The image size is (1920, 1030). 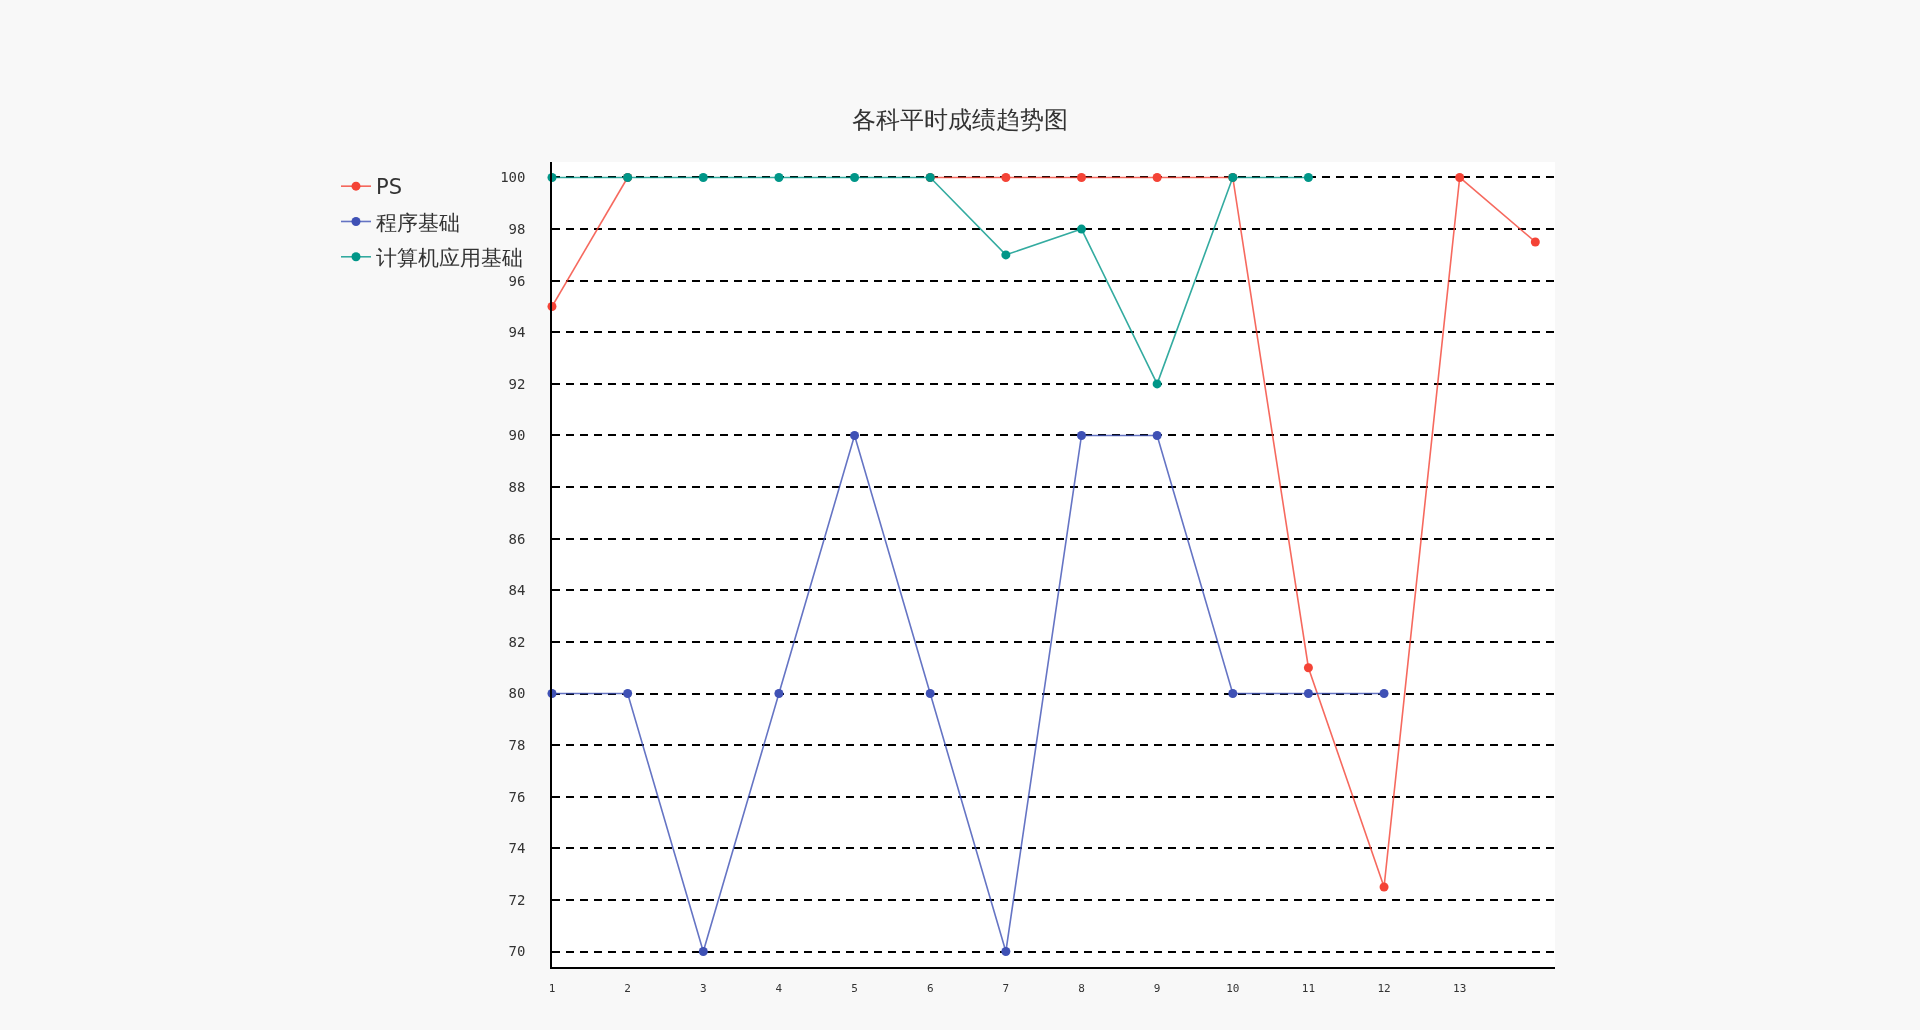 I want to click on x-tick-label: 11, so click(x=1308, y=988).